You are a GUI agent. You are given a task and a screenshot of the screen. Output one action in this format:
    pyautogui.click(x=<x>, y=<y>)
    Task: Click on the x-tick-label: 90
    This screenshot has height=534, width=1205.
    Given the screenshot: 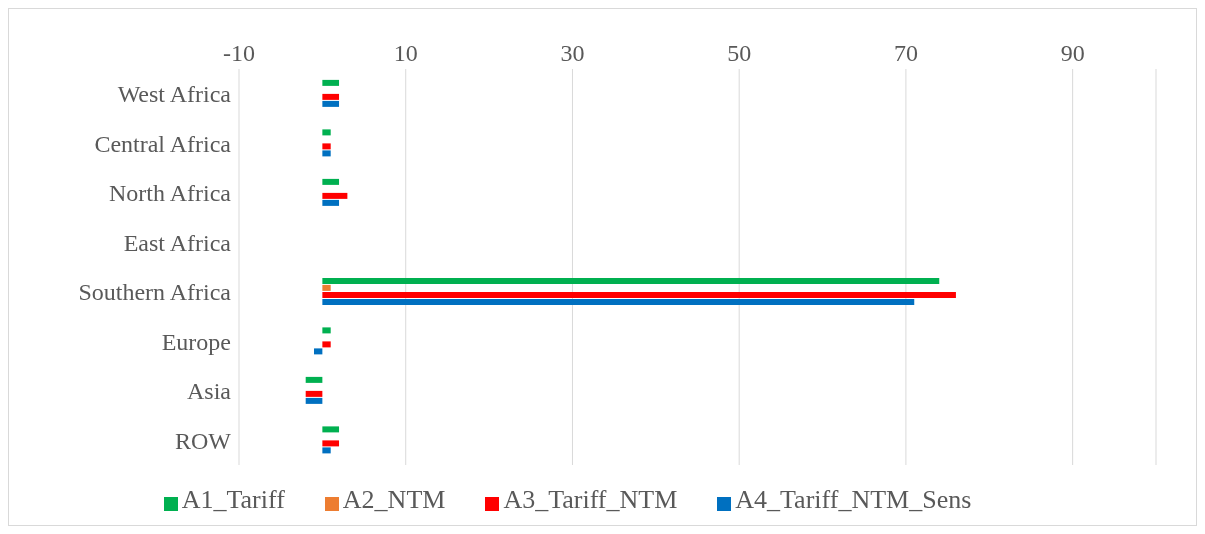 What is the action you would take?
    pyautogui.click(x=1072, y=53)
    